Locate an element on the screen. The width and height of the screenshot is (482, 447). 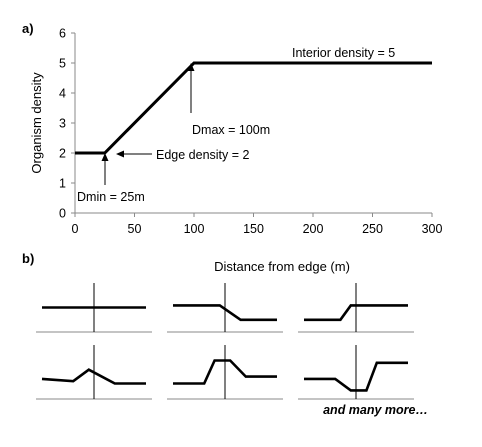
panel-a-label: a) is located at coordinates (28, 28).